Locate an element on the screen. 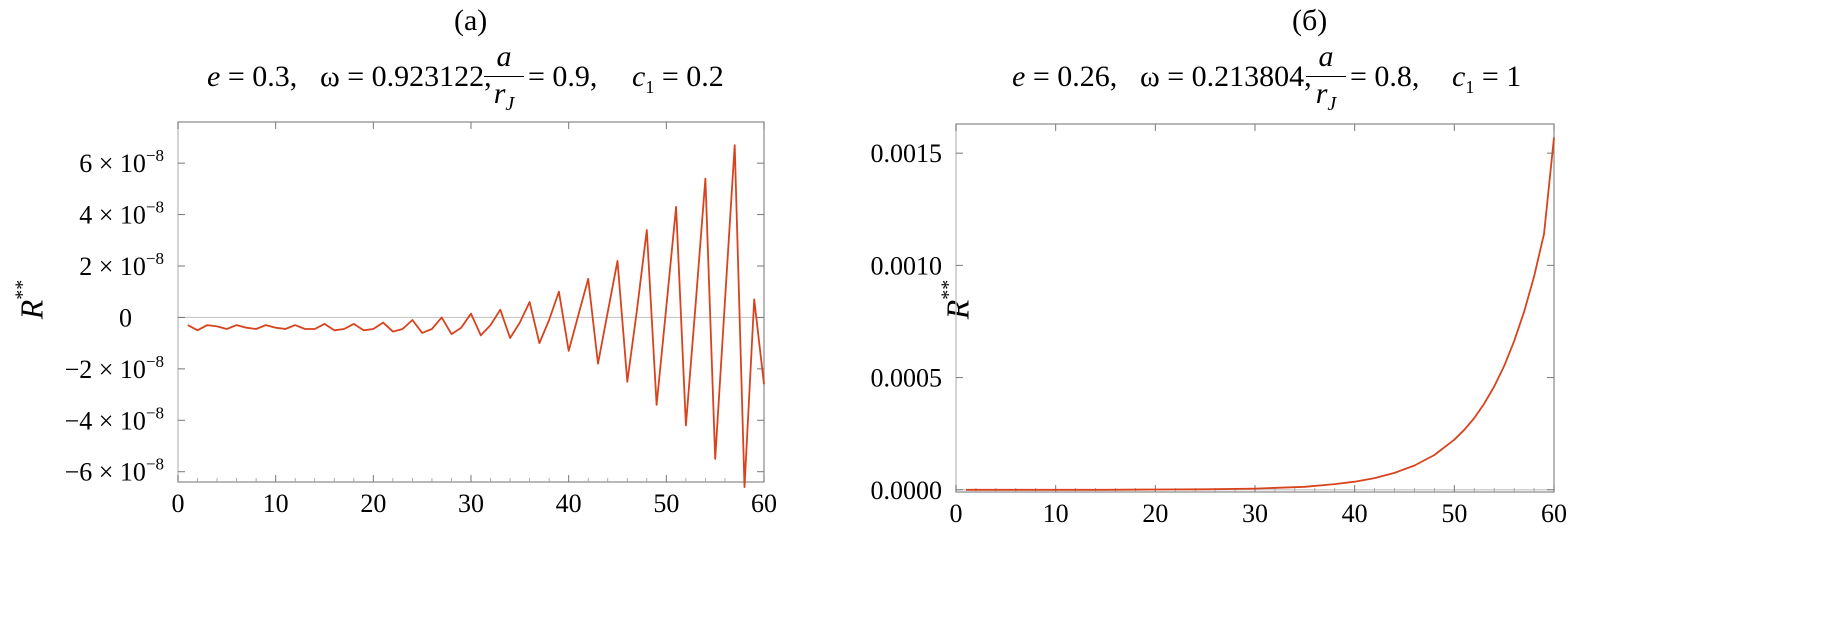 Image resolution: width=1828 pixels, height=623 pixels. y-tick-label: 6 × 10⁻⁸ is located at coordinates (121, 162).